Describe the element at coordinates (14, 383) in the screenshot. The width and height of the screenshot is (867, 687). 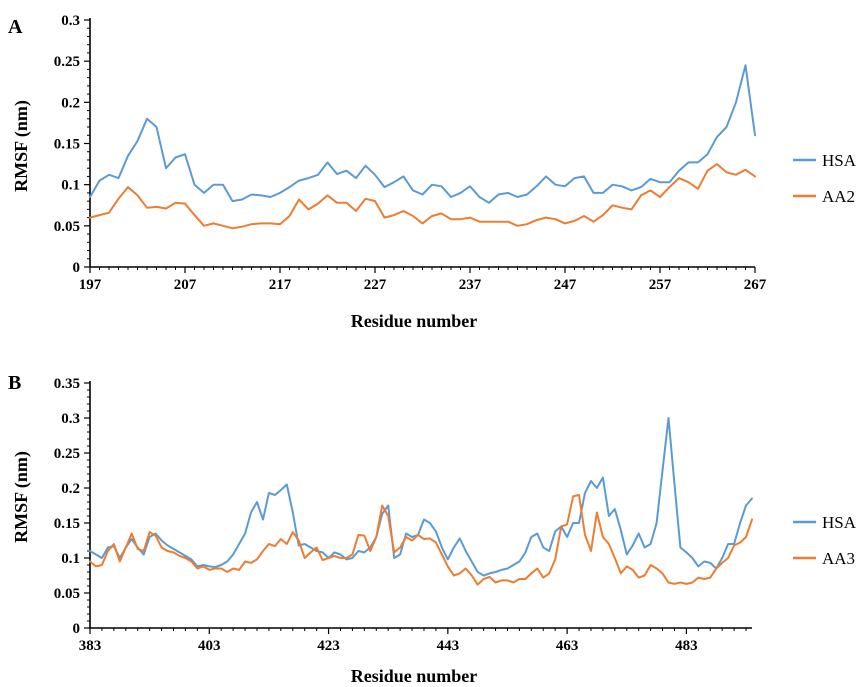
I see `panel-label-b: B` at that location.